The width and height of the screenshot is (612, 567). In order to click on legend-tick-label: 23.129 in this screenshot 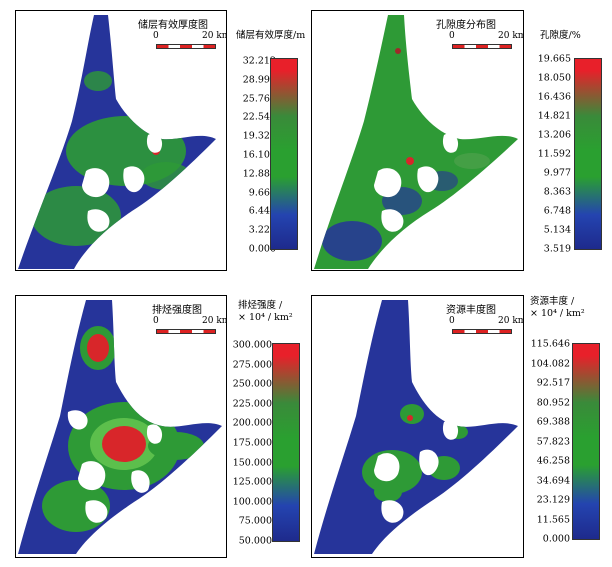, I will do `click(553, 500)`.